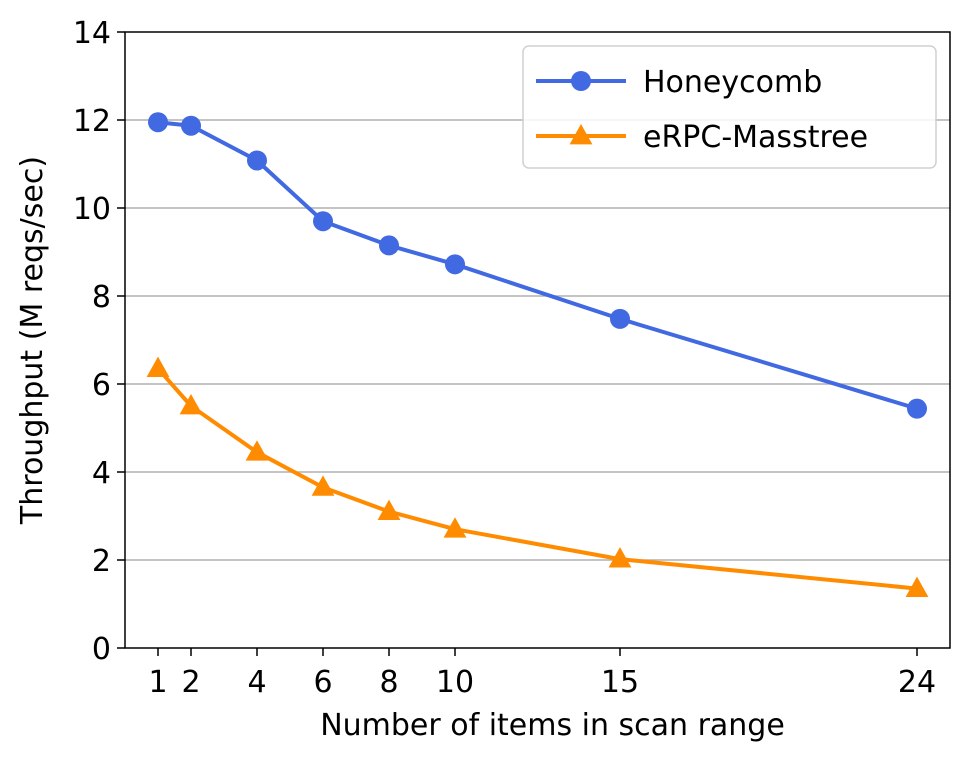 This screenshot has height=762, width=970. What do you see at coordinates (101, 297) in the screenshot?
I see `y-tick-label: 8` at bounding box center [101, 297].